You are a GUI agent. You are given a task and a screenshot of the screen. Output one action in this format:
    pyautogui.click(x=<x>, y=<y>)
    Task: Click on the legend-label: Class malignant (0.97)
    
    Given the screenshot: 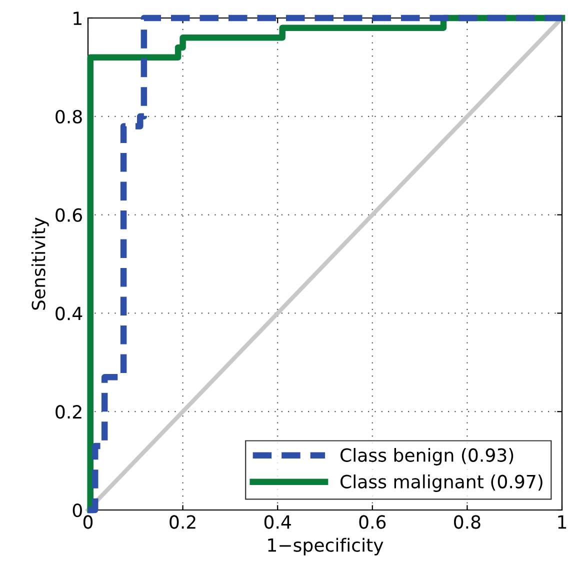 What is the action you would take?
    pyautogui.click(x=441, y=483)
    